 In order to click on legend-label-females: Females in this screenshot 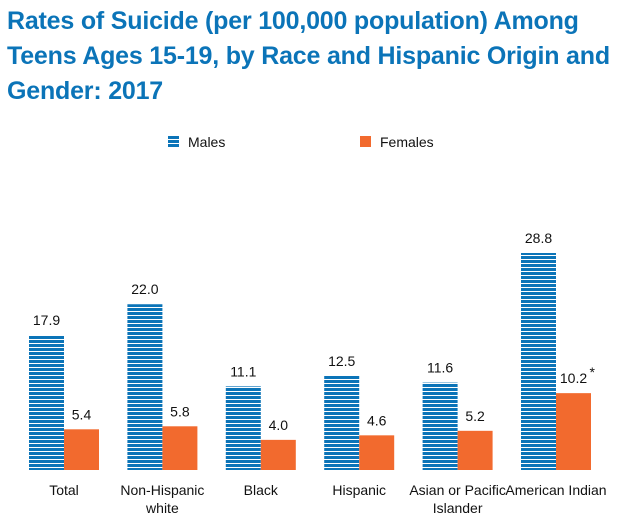, I will do `click(407, 142)`.